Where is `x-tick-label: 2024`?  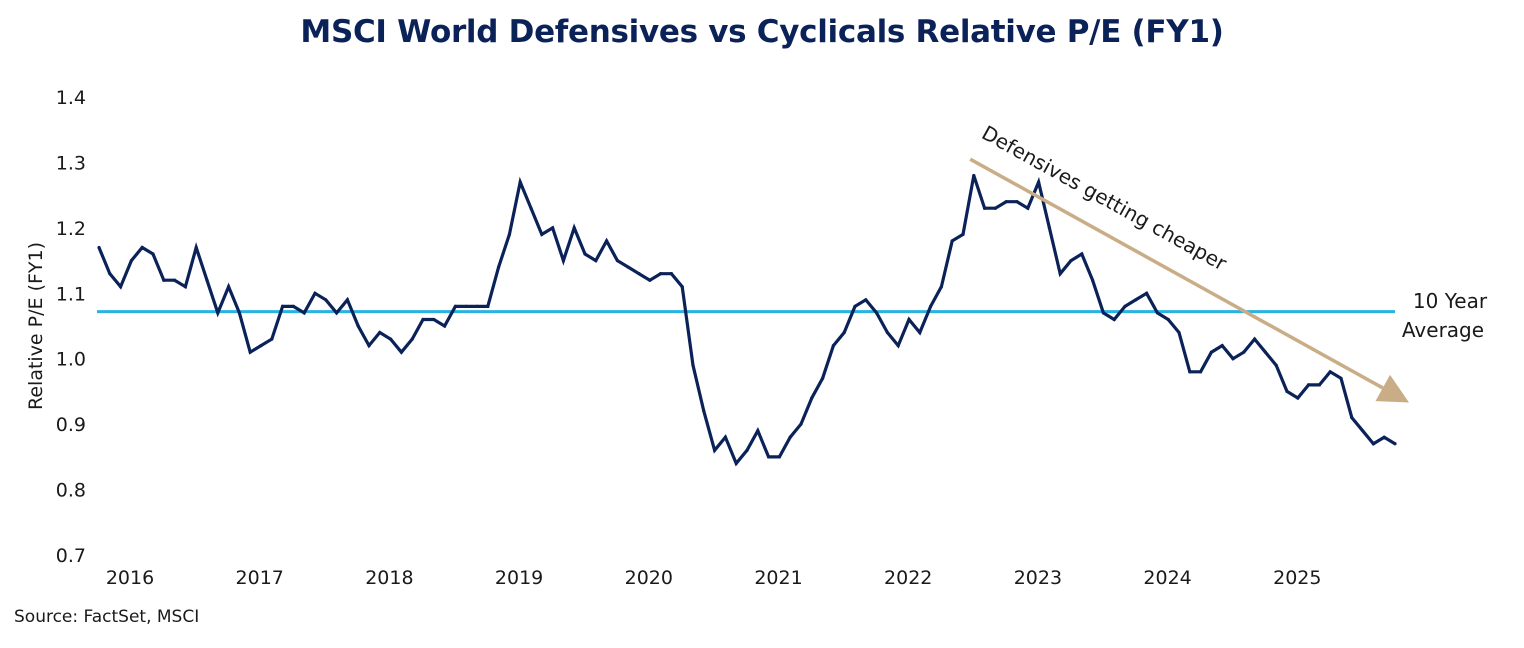 x-tick-label: 2024 is located at coordinates (1167, 578).